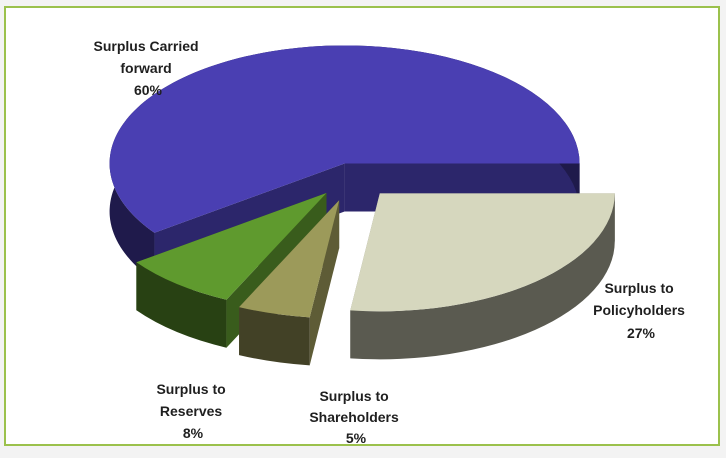  I want to click on label-surplus-to-policyholders-line2: Policyholders, so click(639, 310).